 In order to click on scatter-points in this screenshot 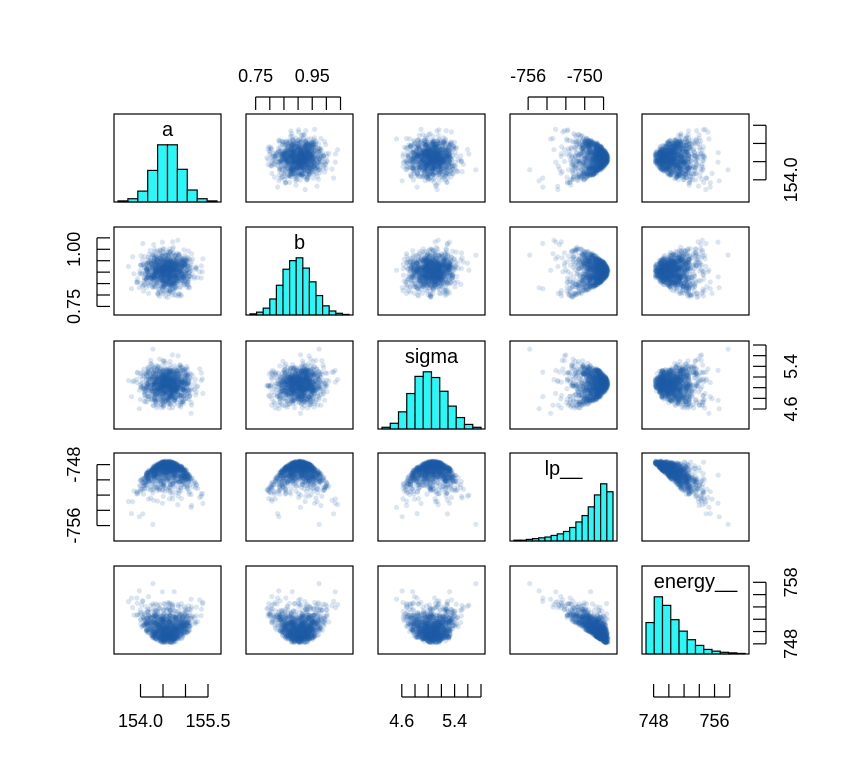, I will do `click(302, 159)`.